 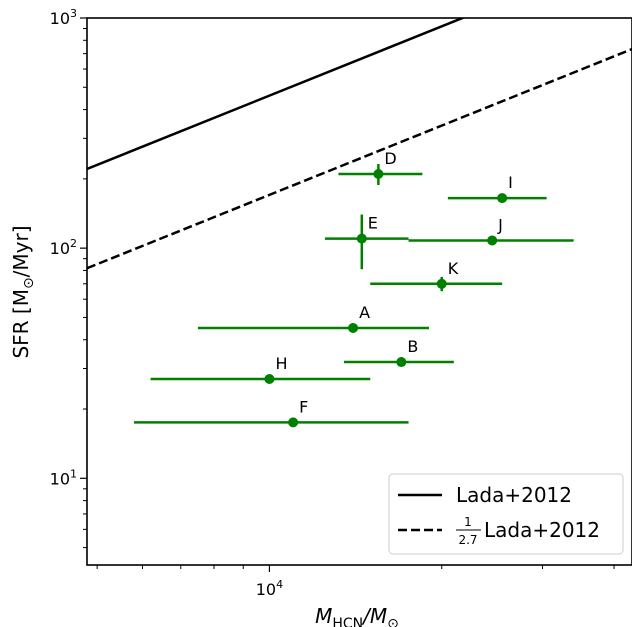 I want to click on point-f: F, so click(x=271, y=412).